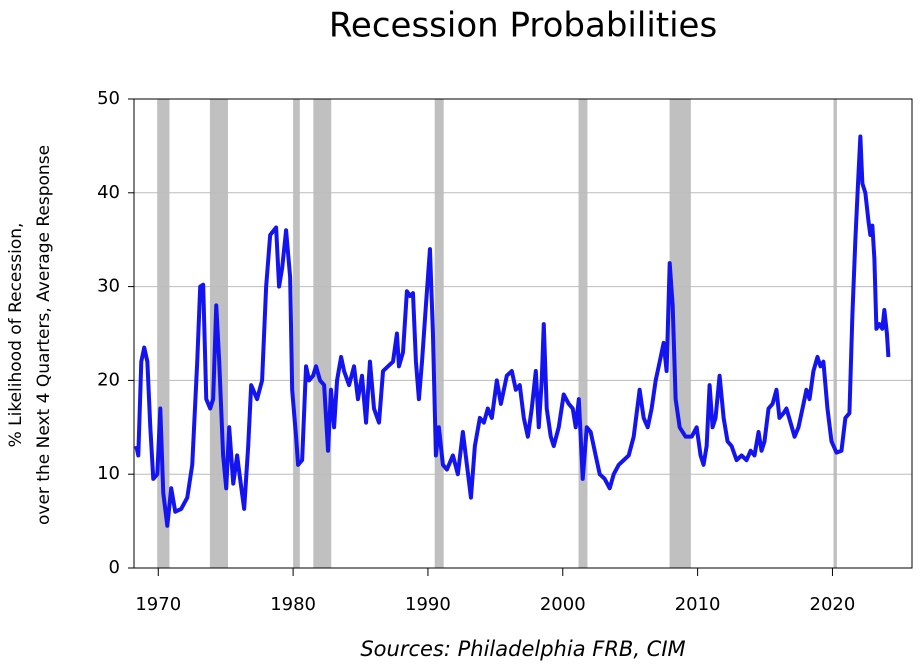  I want to click on y-tick-label: 20, so click(108, 379).